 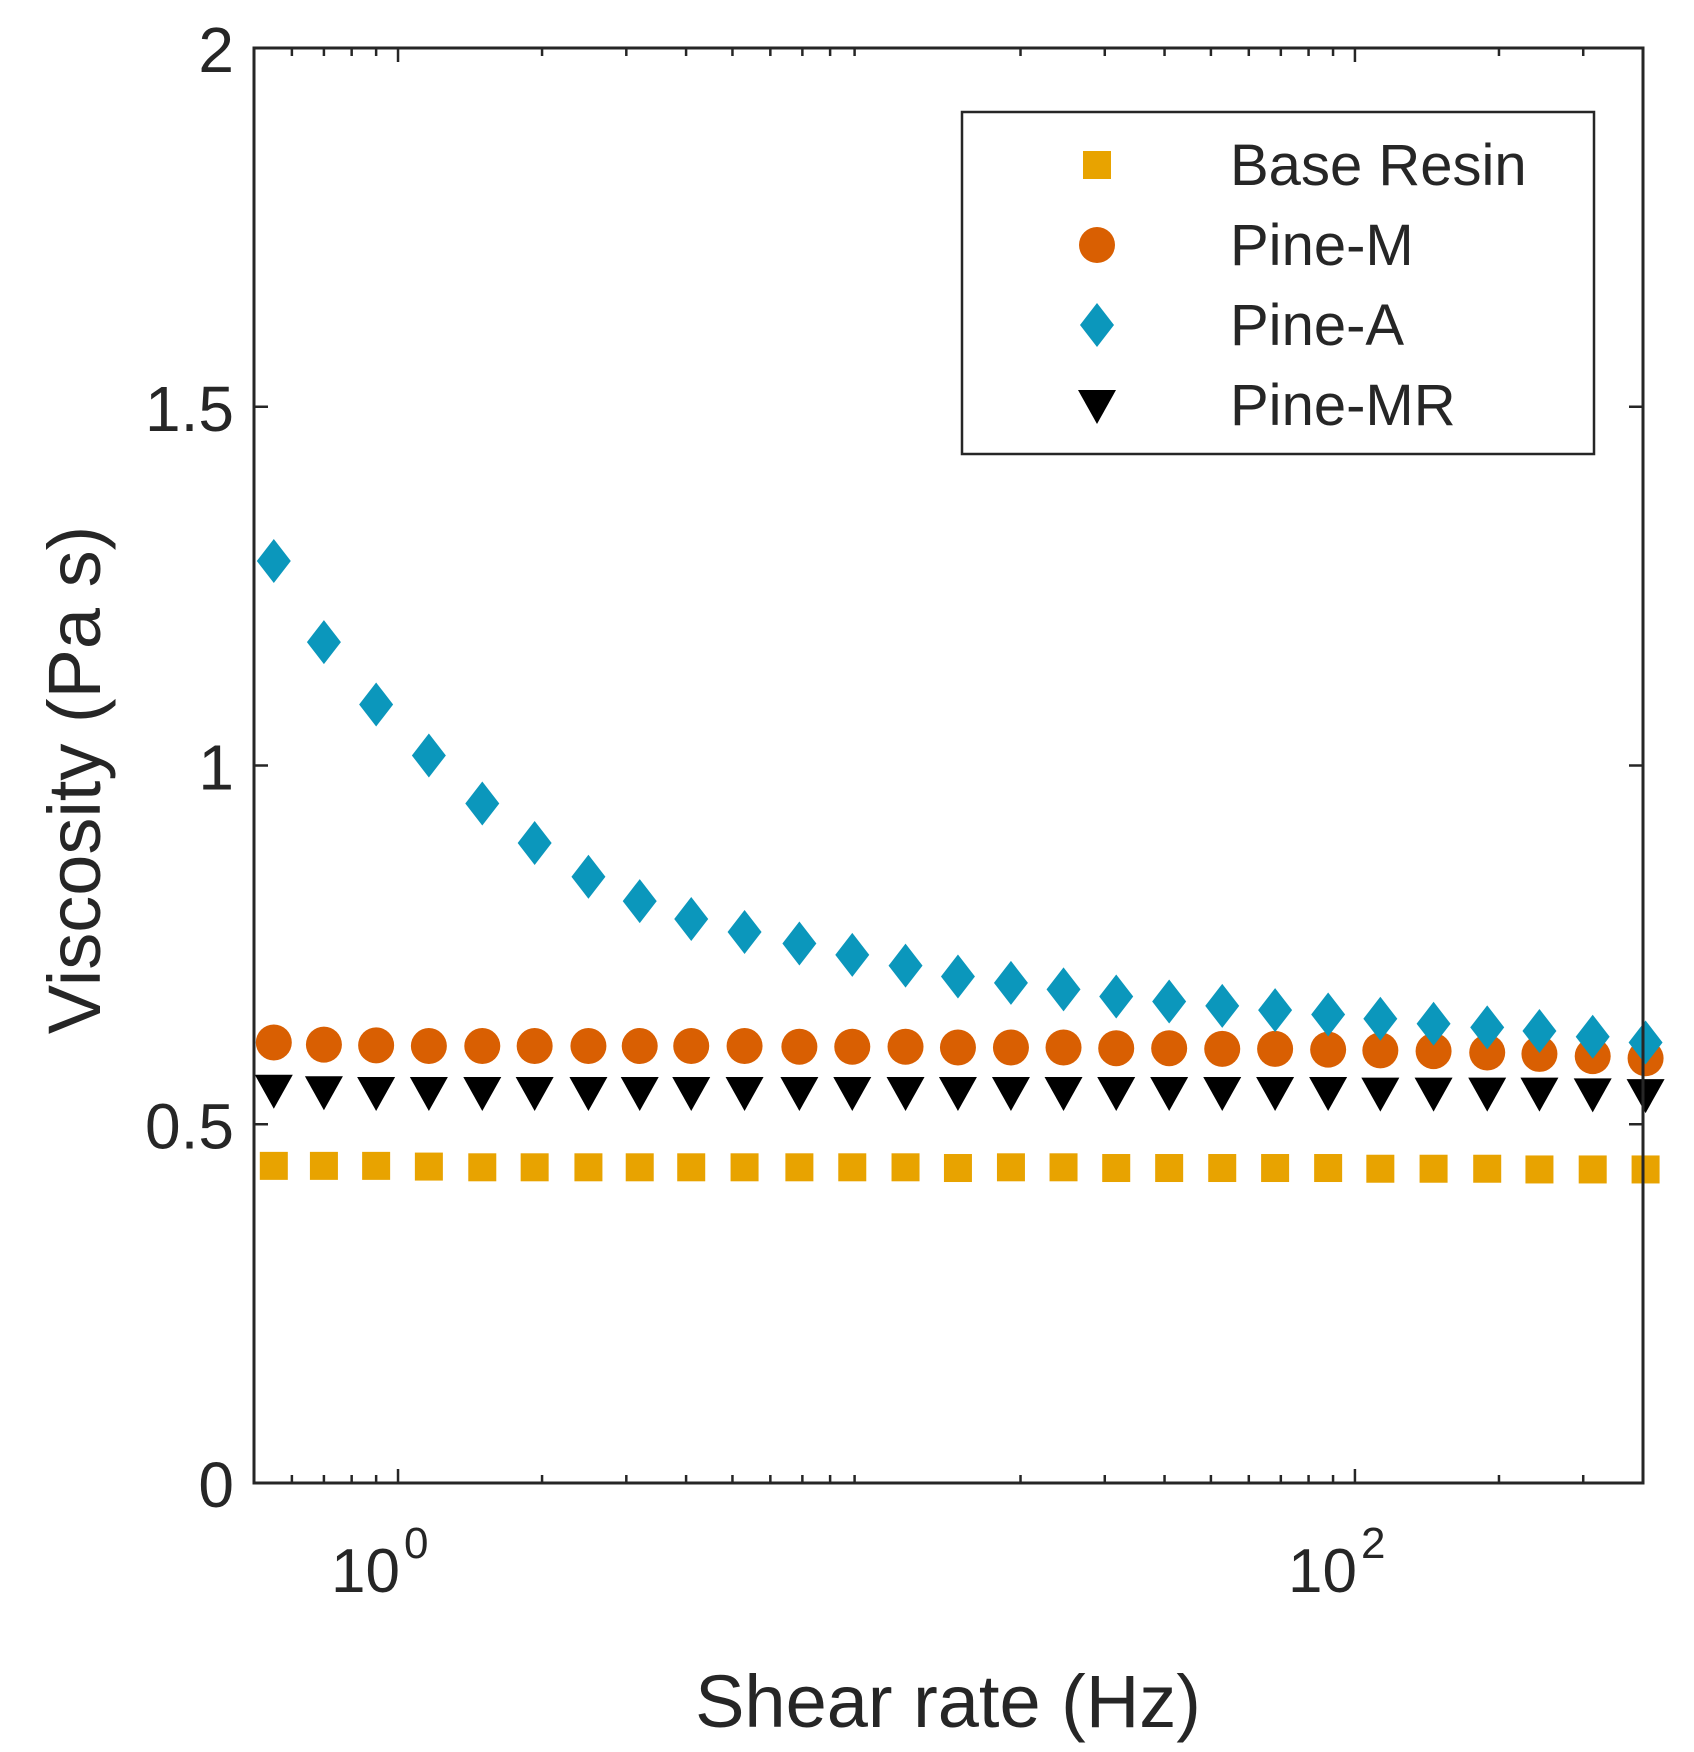 What do you see at coordinates (1322, 245) in the screenshot?
I see `legend-label: Pine-M` at bounding box center [1322, 245].